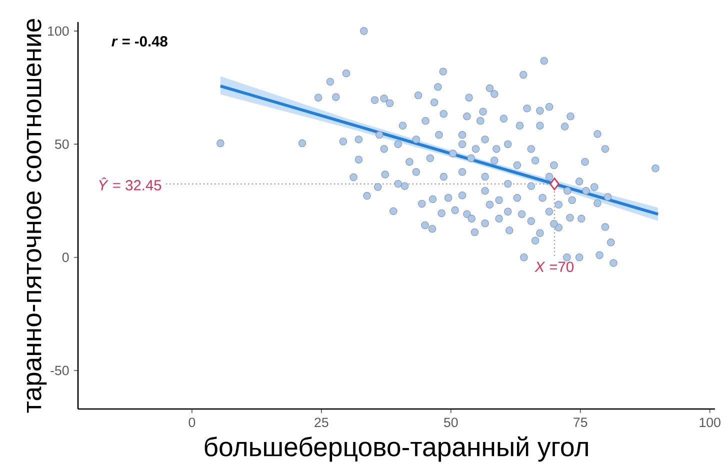 Image resolution: width=725 pixels, height=466 pixels. Describe the element at coordinates (710, 423) in the screenshot. I see `x-tick-label: 100` at that location.